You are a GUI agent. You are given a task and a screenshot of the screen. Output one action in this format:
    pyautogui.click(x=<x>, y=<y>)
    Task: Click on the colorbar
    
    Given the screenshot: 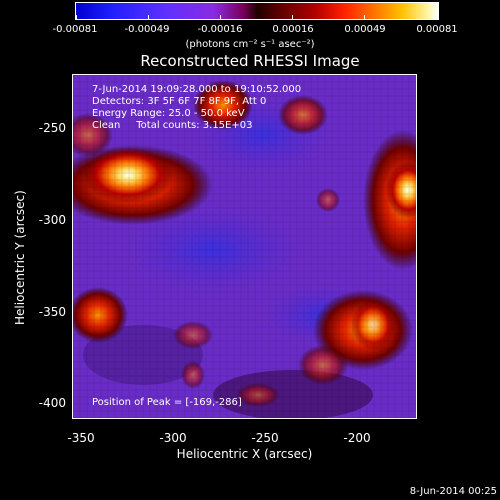 What is the action you would take?
    pyautogui.click(x=257, y=11)
    